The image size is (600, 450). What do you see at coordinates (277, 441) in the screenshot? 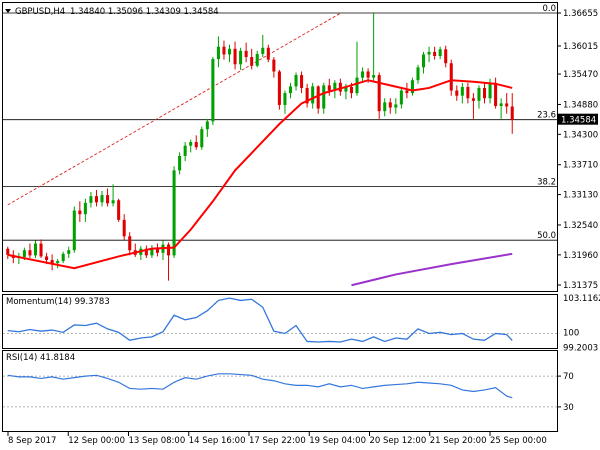
I see `time-tick-label: 17 Sep 22:00` at bounding box center [277, 441].